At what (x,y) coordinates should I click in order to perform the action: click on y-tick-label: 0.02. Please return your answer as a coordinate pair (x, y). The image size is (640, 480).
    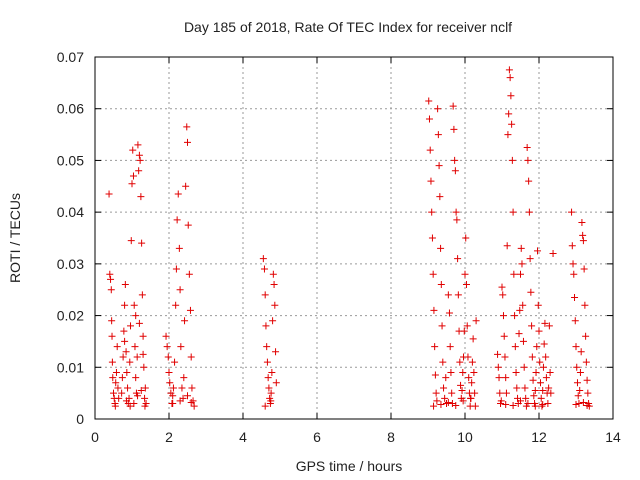
    Looking at the image, I should click on (70, 316).